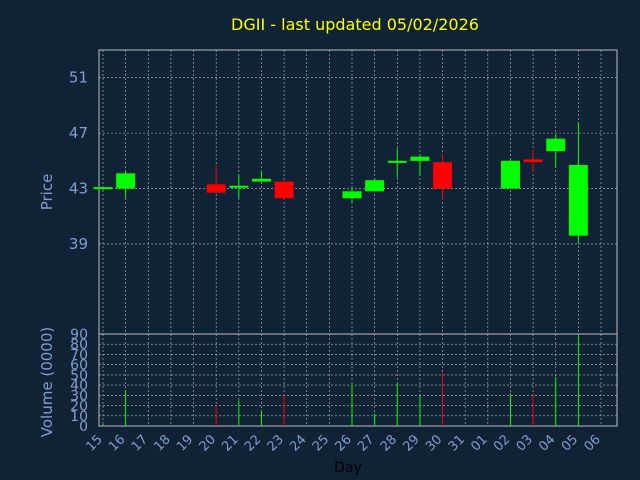 The height and width of the screenshot is (480, 640). Describe the element at coordinates (78, 189) in the screenshot. I see `price-tick-label: 43` at that location.